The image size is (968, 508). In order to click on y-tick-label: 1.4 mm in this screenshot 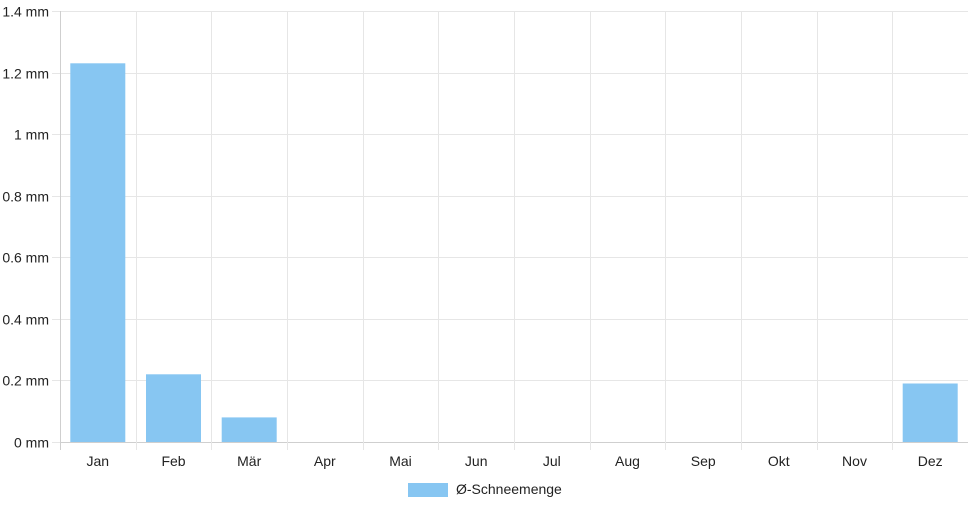, I will do `click(25, 12)`.